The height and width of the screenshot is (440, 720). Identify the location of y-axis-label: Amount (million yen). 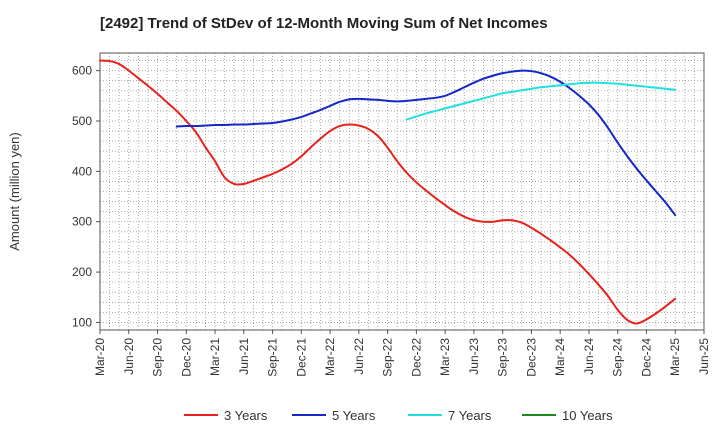
(14, 191).